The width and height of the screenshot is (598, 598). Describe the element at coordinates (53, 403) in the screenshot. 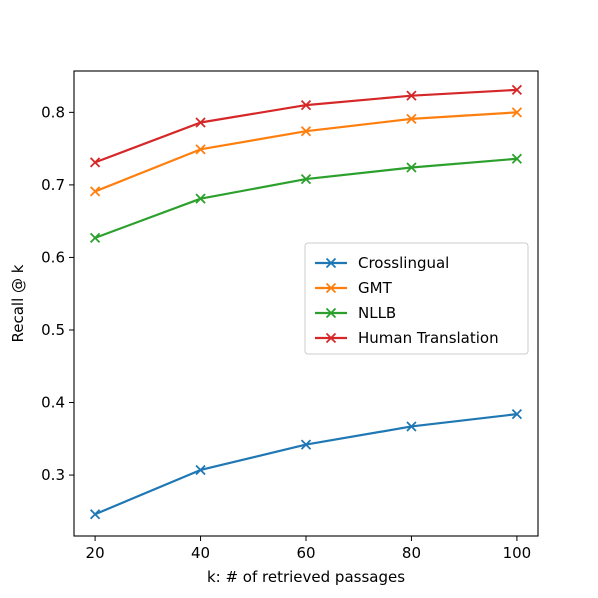

I see `y-tick-label: 0.4` at that location.